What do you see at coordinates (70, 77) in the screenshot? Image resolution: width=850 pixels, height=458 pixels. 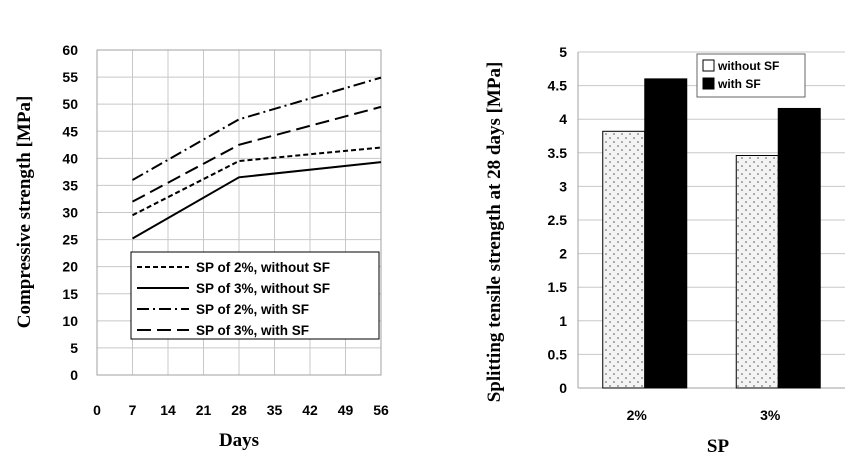 I see `left-y-tick-label: 55` at bounding box center [70, 77].